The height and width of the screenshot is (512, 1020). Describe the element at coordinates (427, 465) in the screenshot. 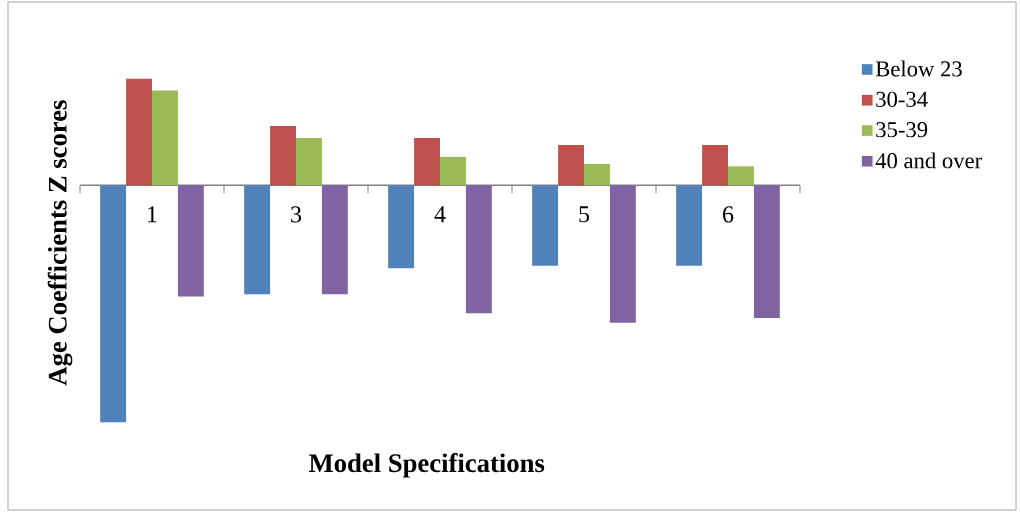

I see `x-axis-title: Model Specifications` at that location.